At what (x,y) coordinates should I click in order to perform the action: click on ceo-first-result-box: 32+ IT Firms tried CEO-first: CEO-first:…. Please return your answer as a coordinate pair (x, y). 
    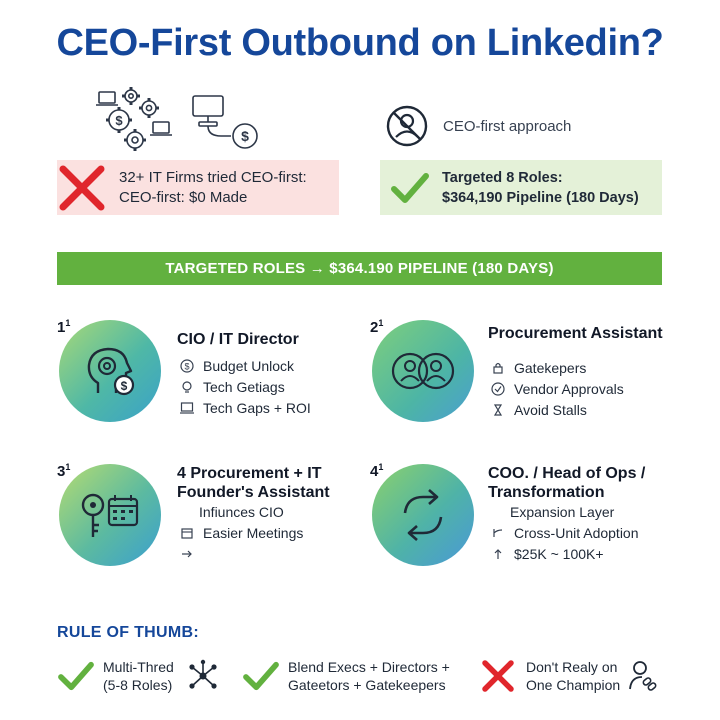
    Looking at the image, I should click on (198, 187).